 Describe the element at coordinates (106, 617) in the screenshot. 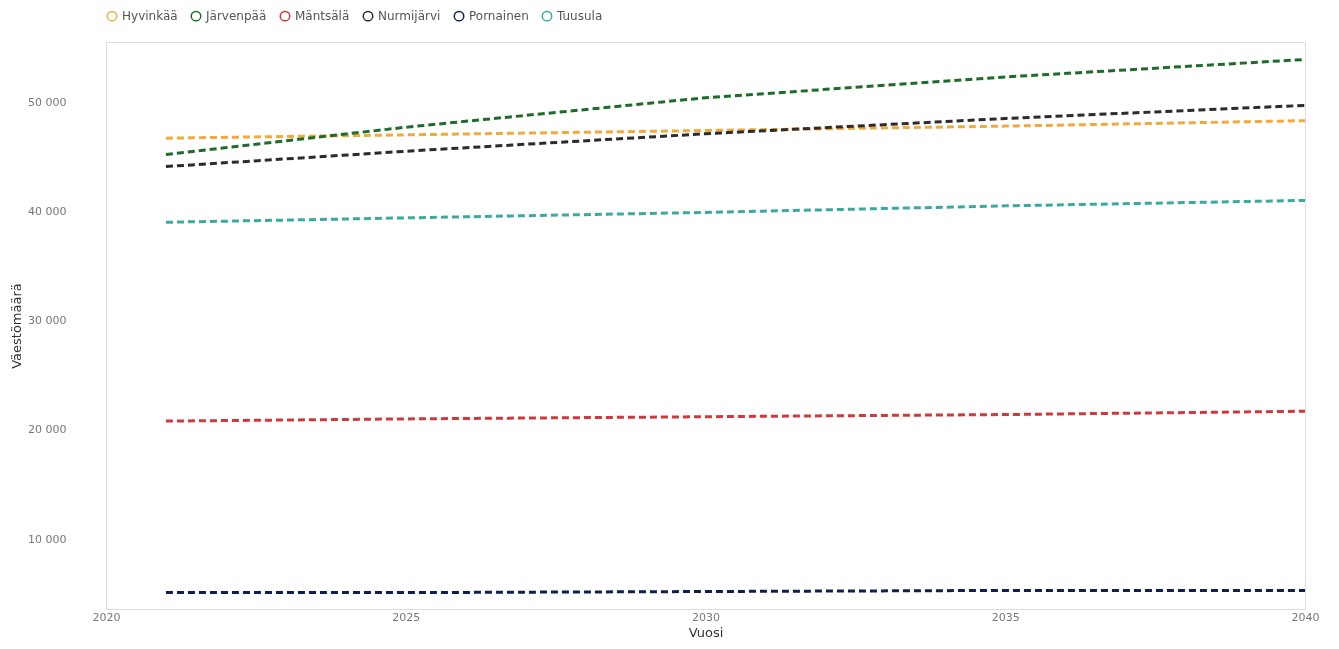

I see `x-tick-label: 2020` at that location.